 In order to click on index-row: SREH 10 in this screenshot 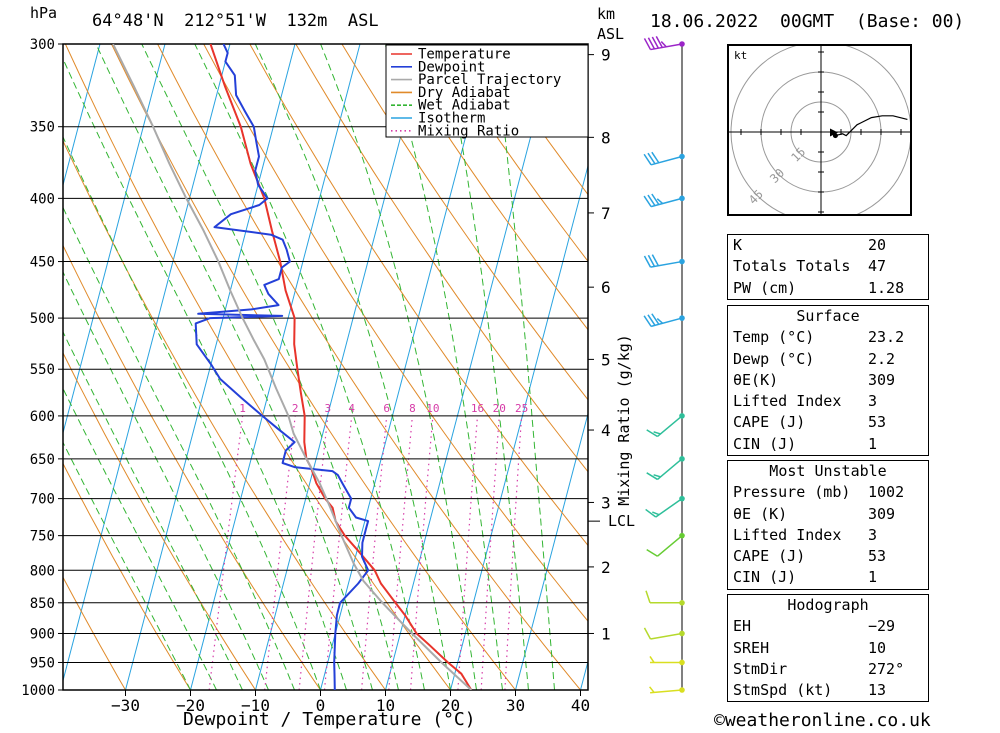, I will do `click(828, 648)`.